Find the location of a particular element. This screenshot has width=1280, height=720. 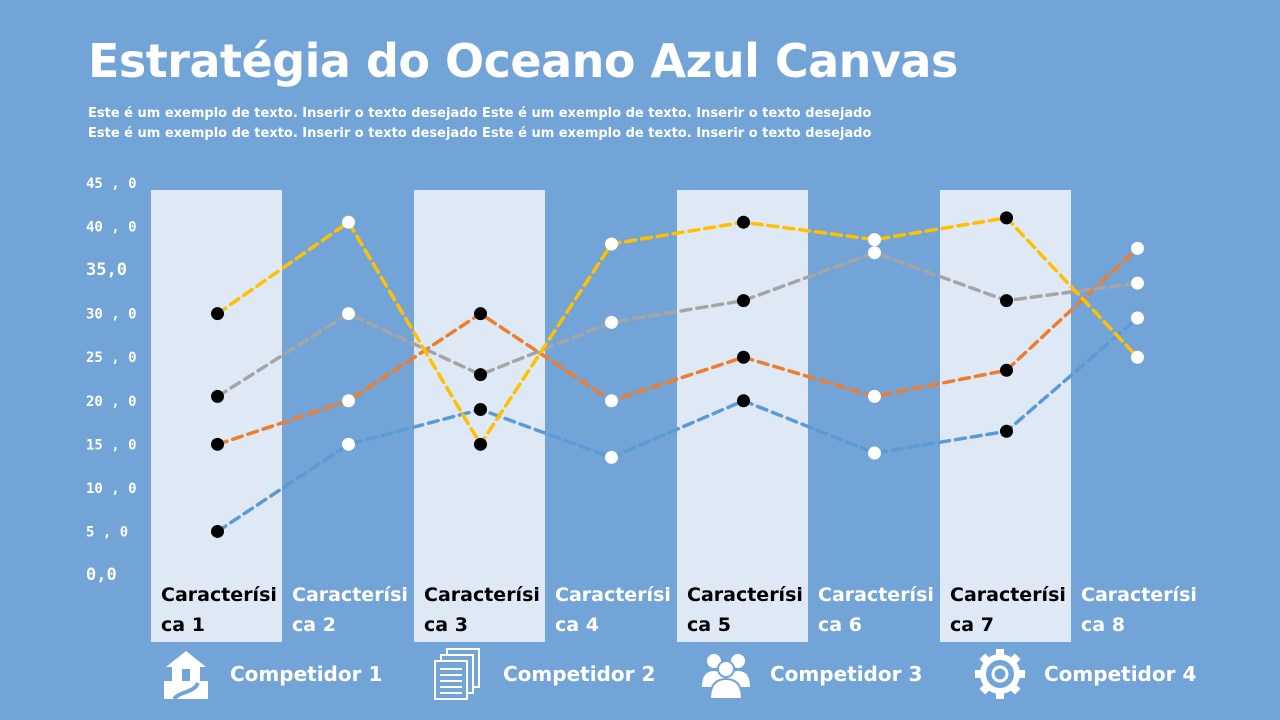

y-tick-label: 25 , 0 is located at coordinates (111, 358).